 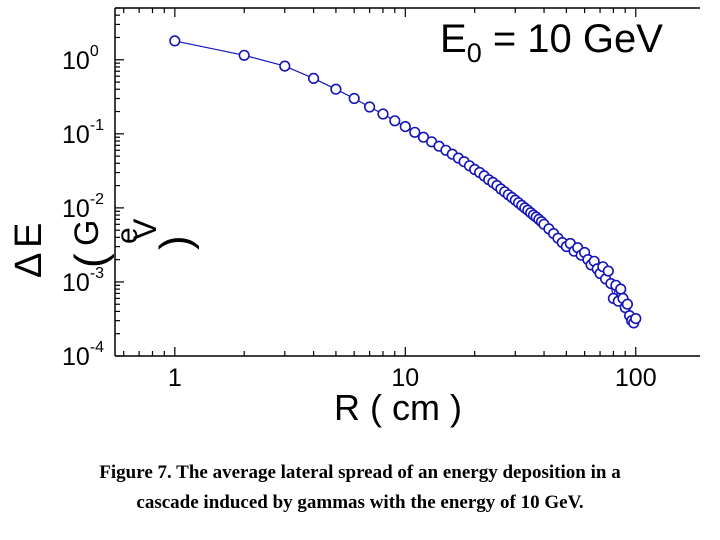 What do you see at coordinates (80, 59) in the screenshot?
I see `y-tick-label: 10⁰` at bounding box center [80, 59].